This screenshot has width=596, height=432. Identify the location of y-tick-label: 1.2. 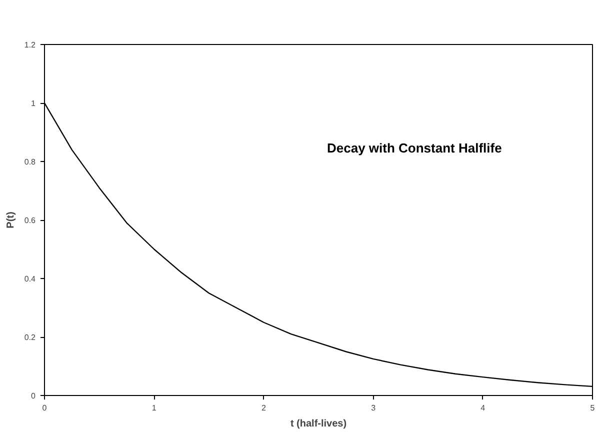
(30, 45).